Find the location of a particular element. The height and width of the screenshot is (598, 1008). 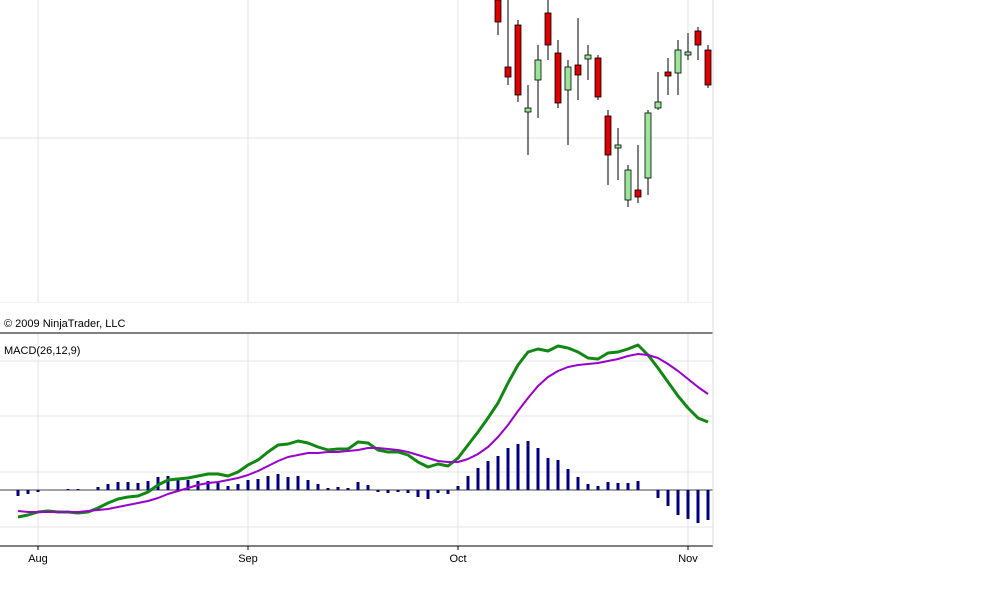

x-tick-label: Nov is located at coordinates (688, 559).